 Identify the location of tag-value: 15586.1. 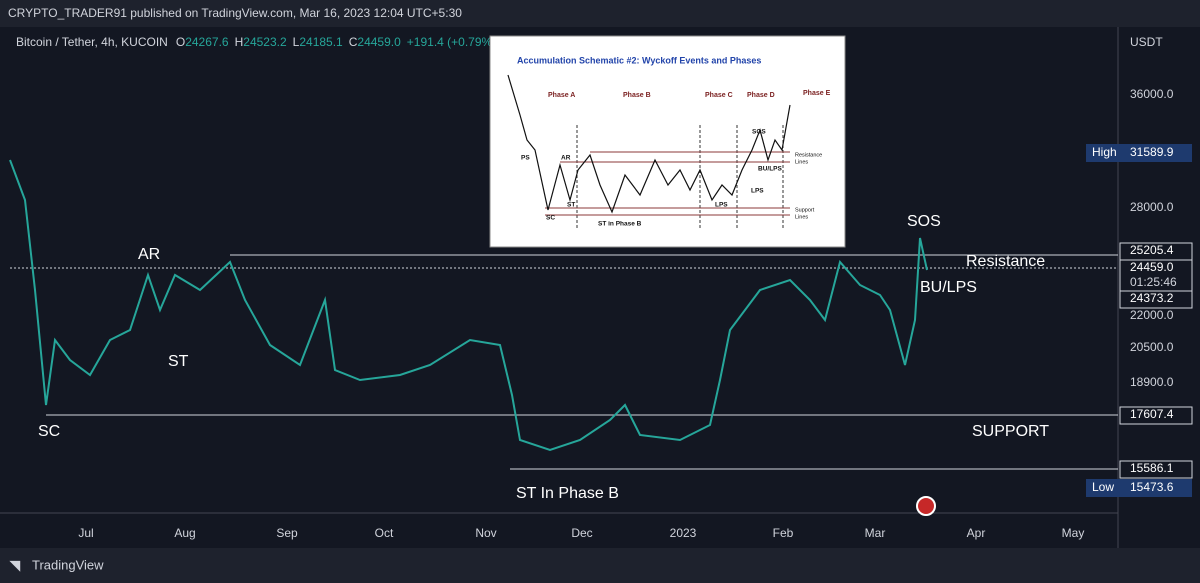
(1152, 468).